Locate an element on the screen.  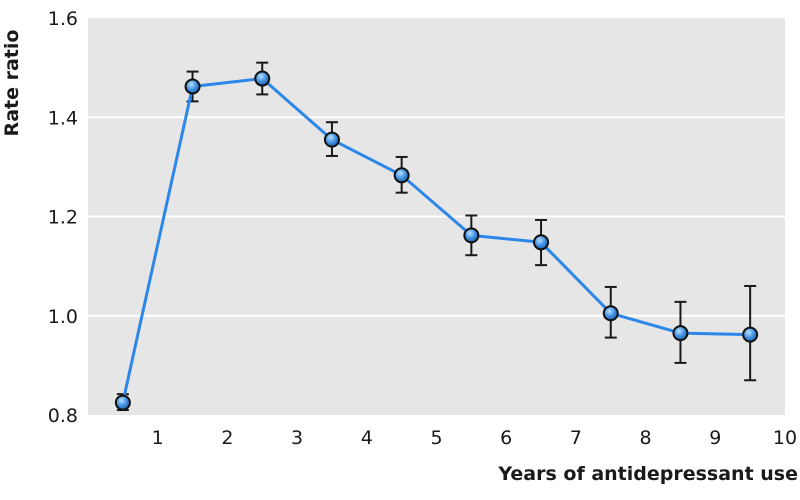
y-tick-label: 1.2 is located at coordinates (63, 218).